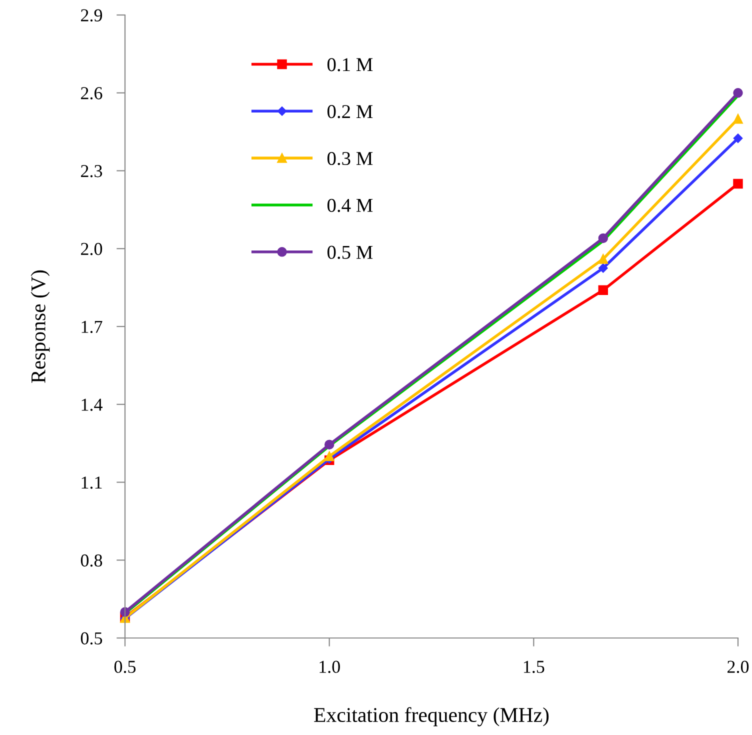 This screenshot has width=752, height=735. What do you see at coordinates (91, 638) in the screenshot?
I see `y-tick-label: 0.5` at bounding box center [91, 638].